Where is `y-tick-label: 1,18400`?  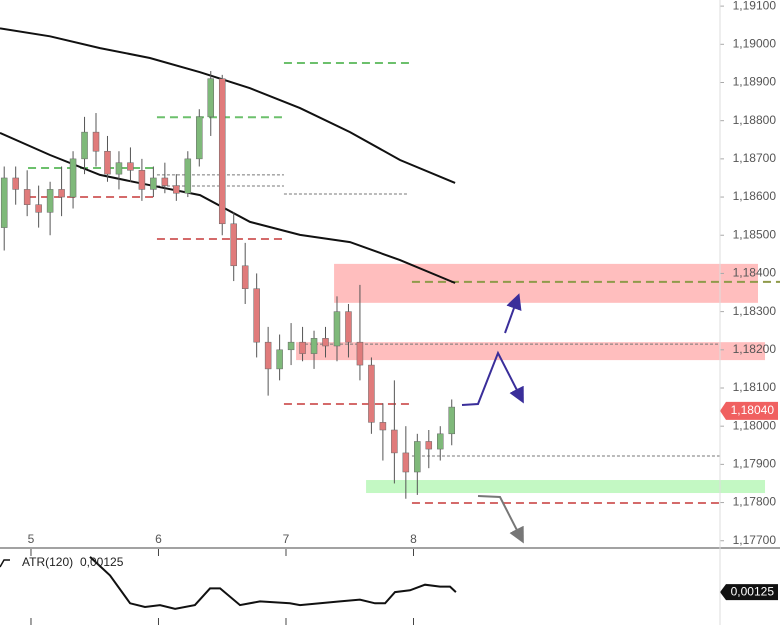
y-tick-label: 1,18400 is located at coordinates (755, 273).